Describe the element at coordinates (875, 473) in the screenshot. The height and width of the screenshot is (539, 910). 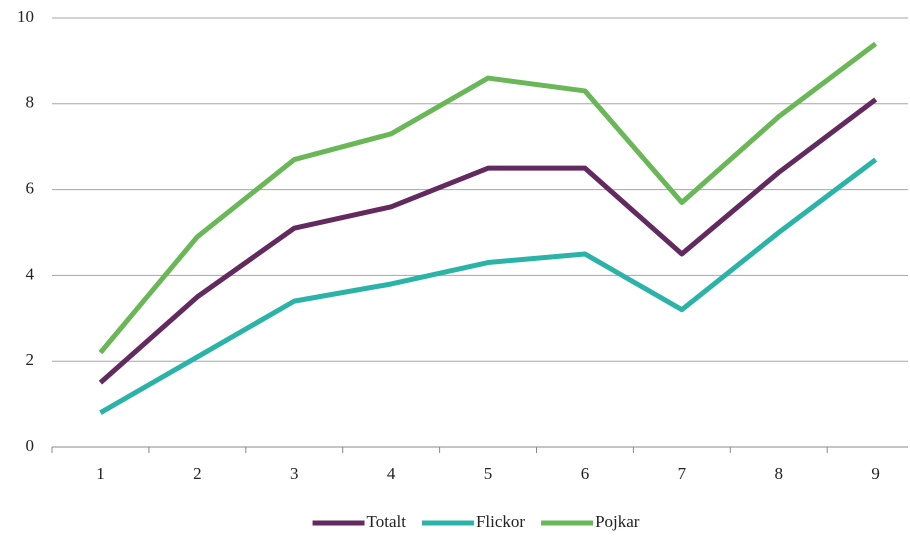
I see `x-tick-label: 9` at that location.